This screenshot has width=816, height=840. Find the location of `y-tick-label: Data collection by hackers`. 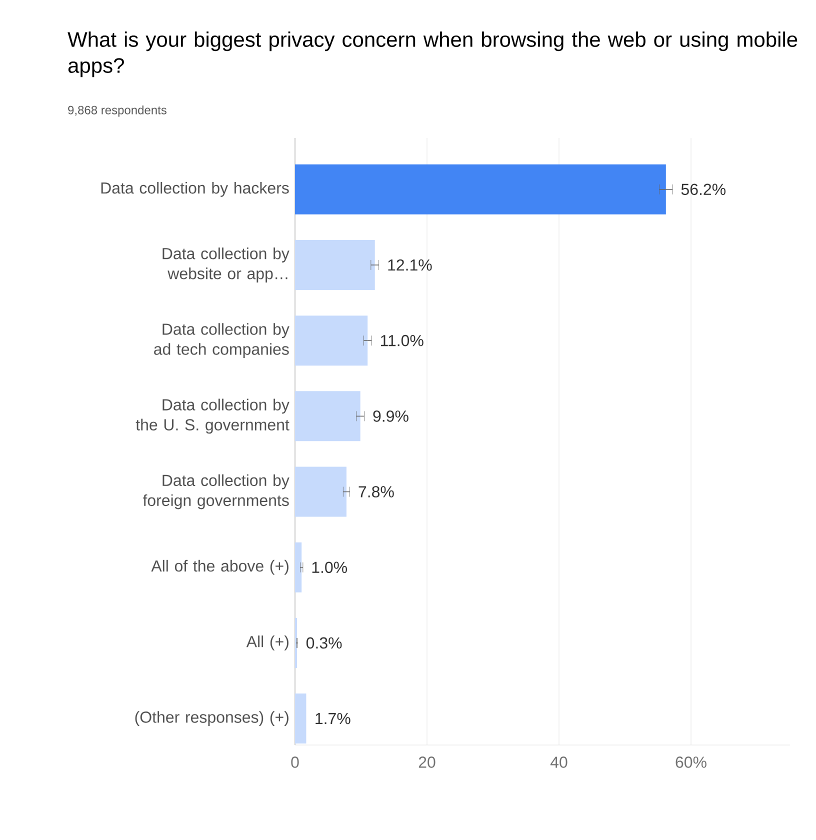

y-tick-label: Data collection by hackers is located at coordinates (195, 189).